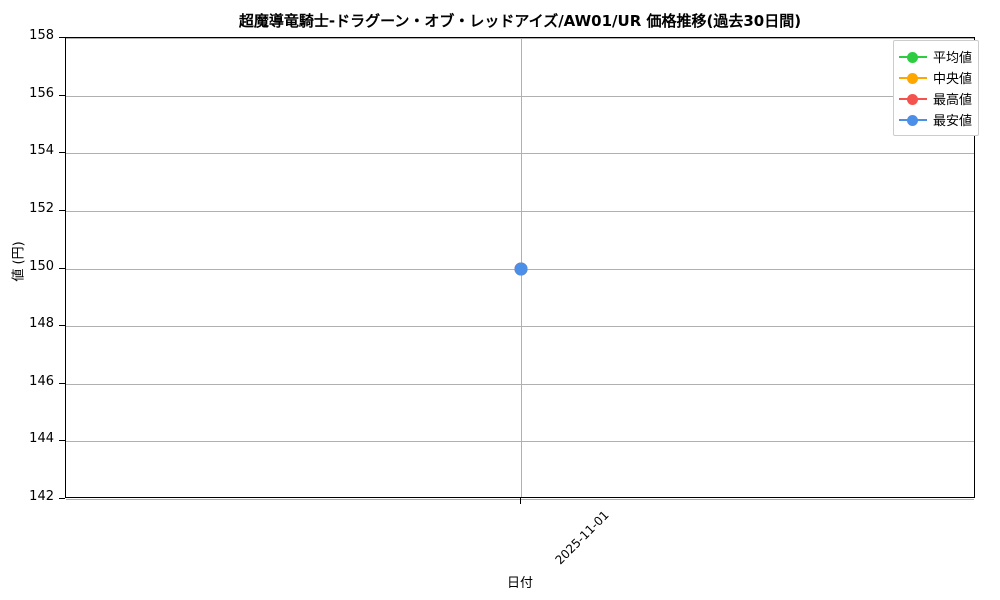 This screenshot has height=600, width=1000. Describe the element at coordinates (953, 121) in the screenshot. I see `legend-item-label: 最安値` at that location.